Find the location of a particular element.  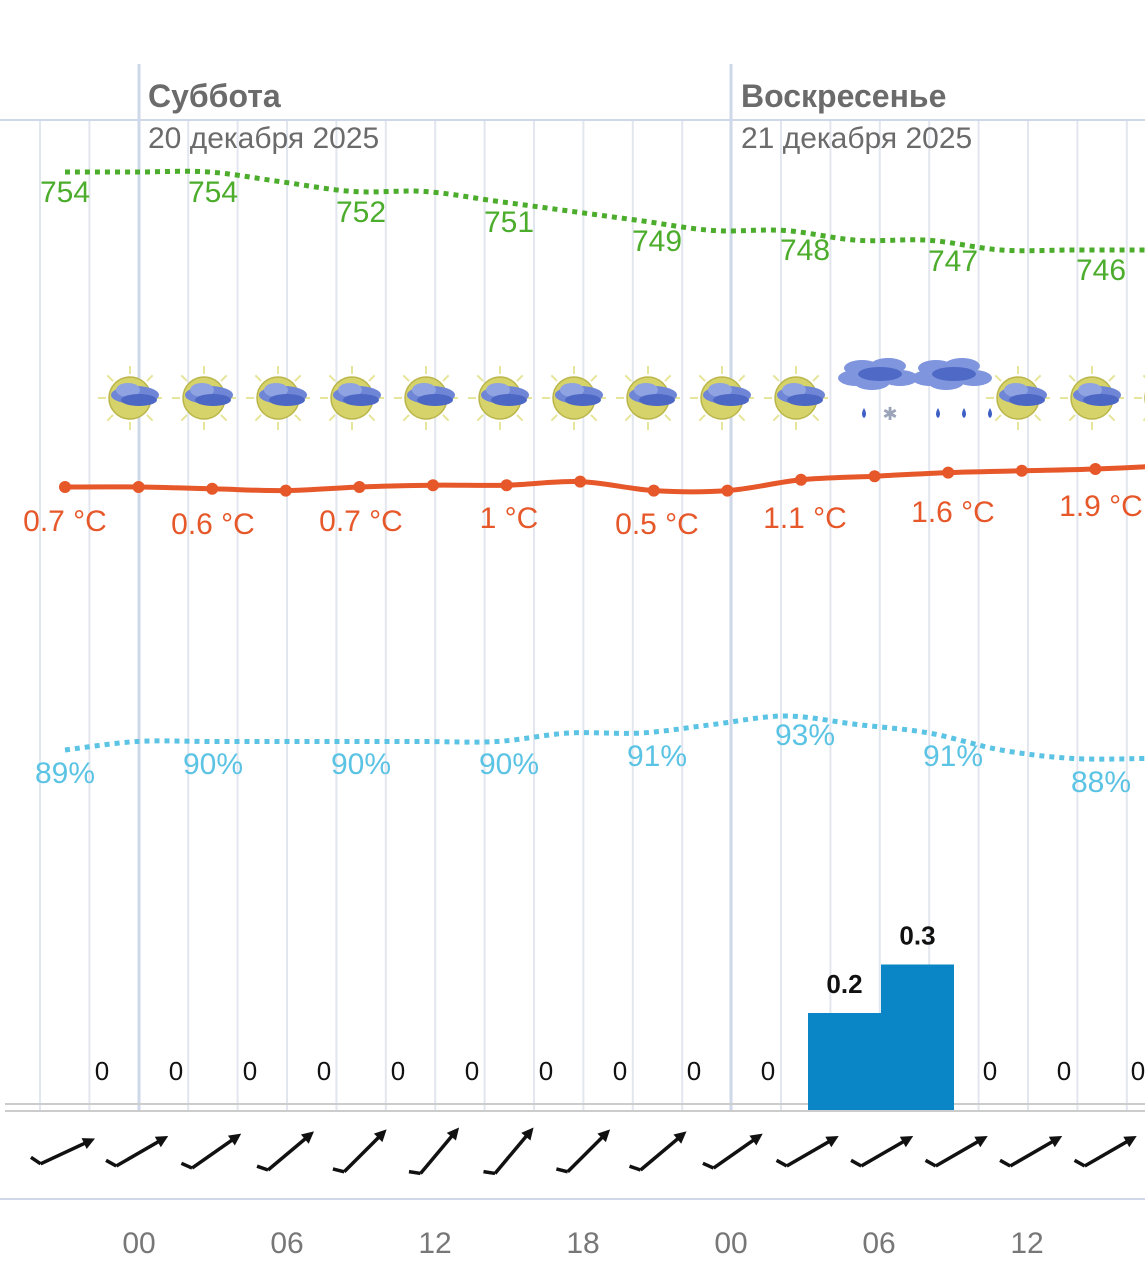

temperature-label: 1.6 °C is located at coordinates (953, 512).